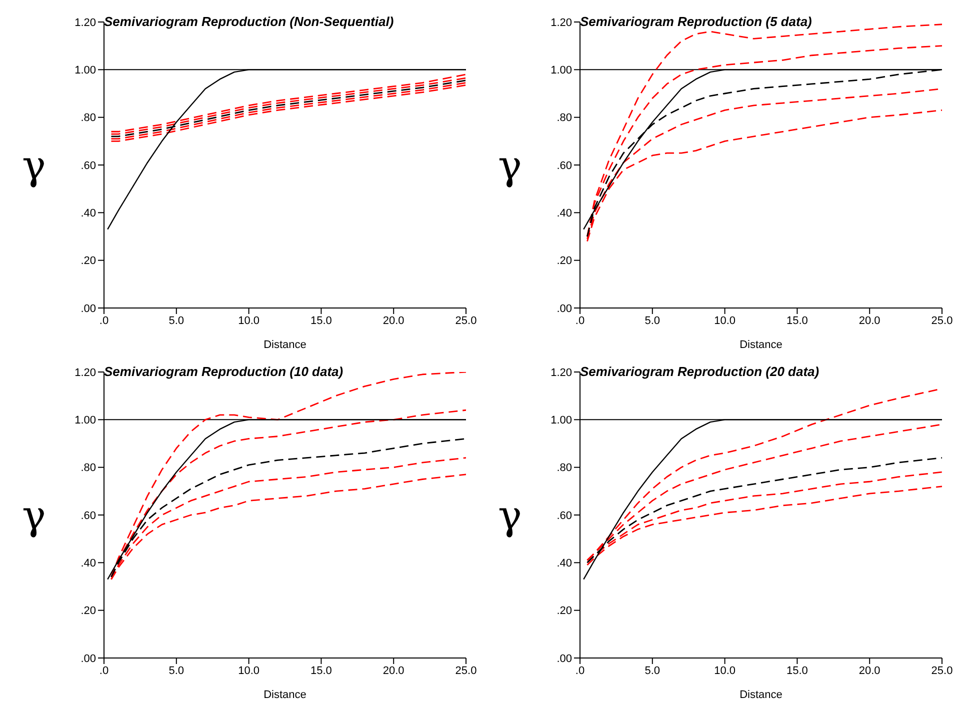 The image size is (968, 713). What do you see at coordinates (224, 371) in the screenshot?
I see `chart-title: Semivariogram Reproduction (10 data)` at bounding box center [224, 371].